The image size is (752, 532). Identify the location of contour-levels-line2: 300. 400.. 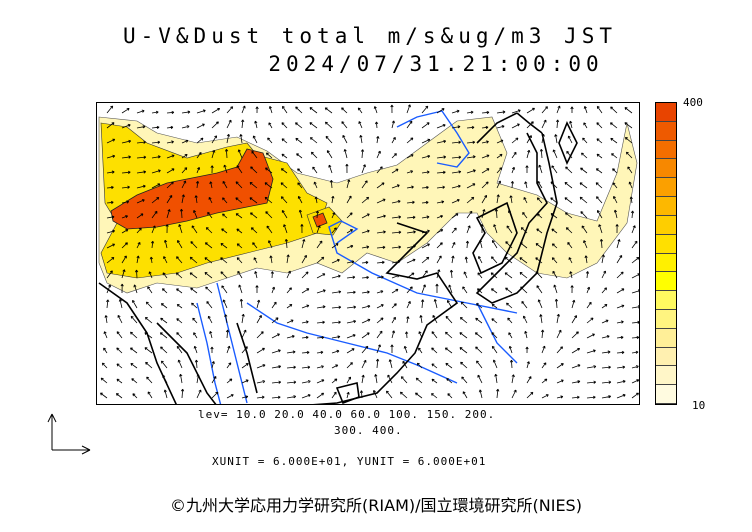
(368, 430).